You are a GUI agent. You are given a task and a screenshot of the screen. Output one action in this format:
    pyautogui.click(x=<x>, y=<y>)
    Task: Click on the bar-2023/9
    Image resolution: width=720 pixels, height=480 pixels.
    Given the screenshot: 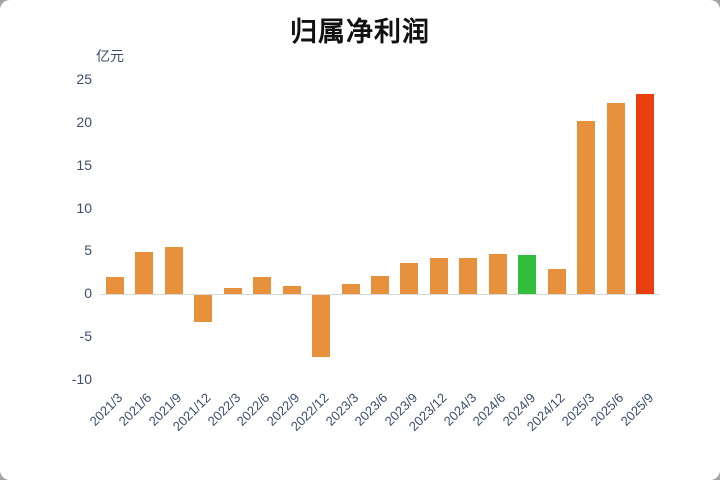 What is the action you would take?
    pyautogui.click(x=409, y=279)
    